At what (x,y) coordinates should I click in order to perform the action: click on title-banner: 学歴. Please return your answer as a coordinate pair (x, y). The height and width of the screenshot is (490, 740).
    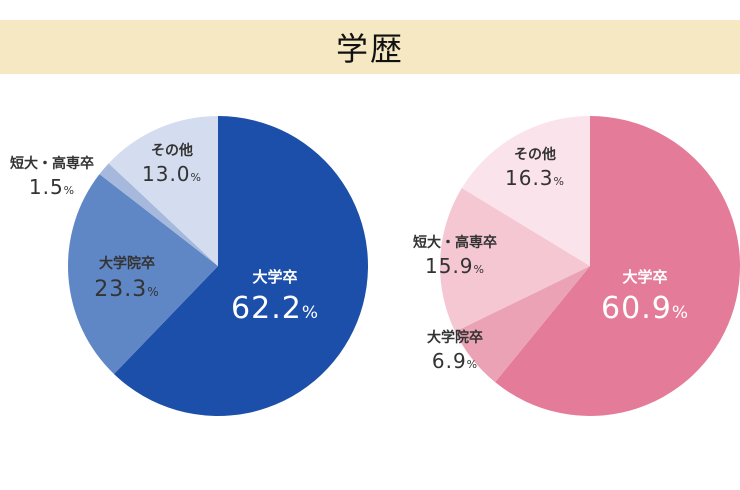
    Looking at the image, I should click on (370, 47).